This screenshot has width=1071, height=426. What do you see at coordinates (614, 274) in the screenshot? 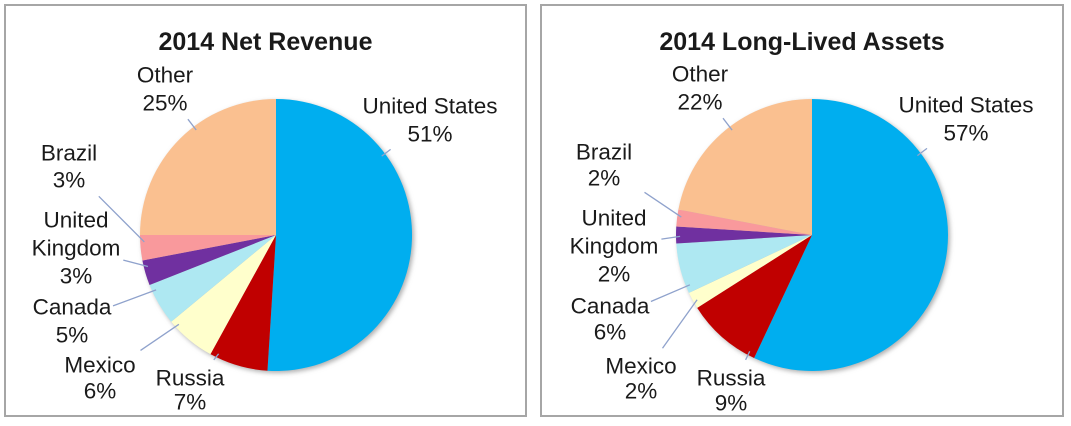
I see `slice-label-united-kingdom-line-2: 2%` at bounding box center [614, 274].